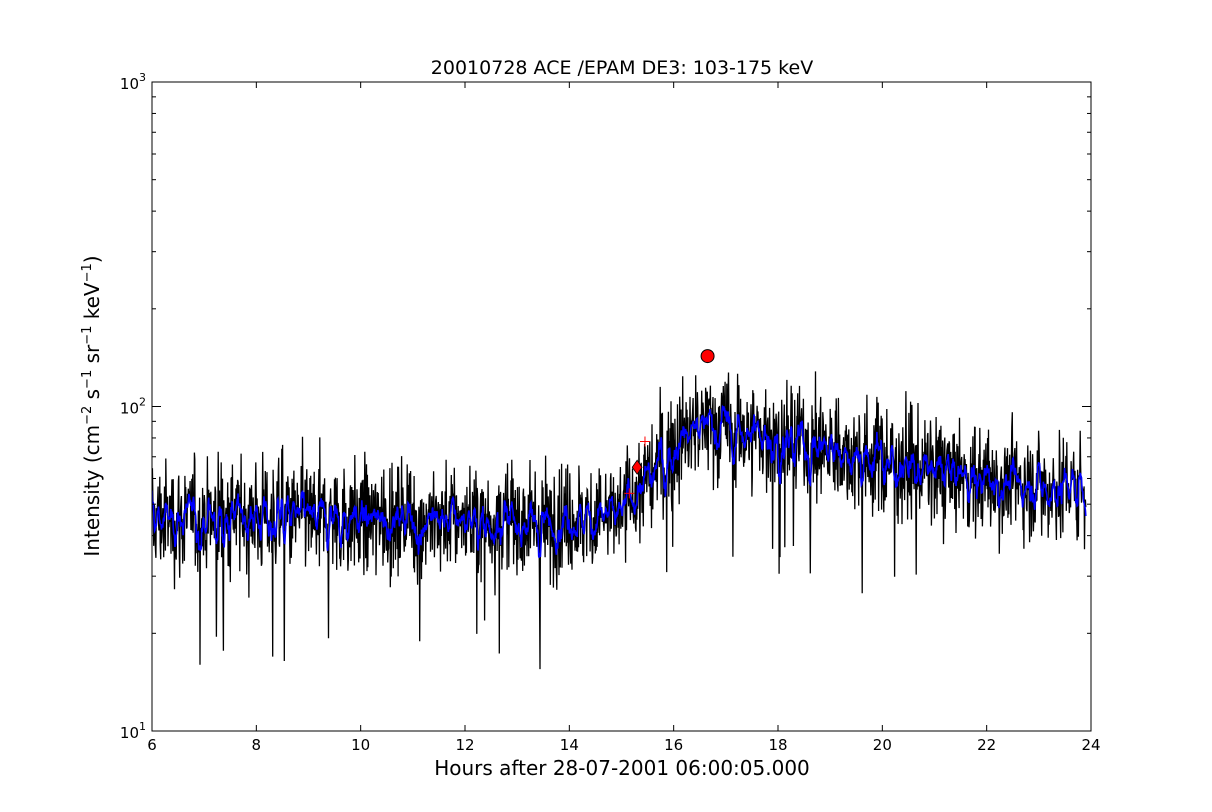 The height and width of the screenshot is (812, 1212). Describe the element at coordinates (673, 745) in the screenshot. I see `x-tick-label: 16` at that location.